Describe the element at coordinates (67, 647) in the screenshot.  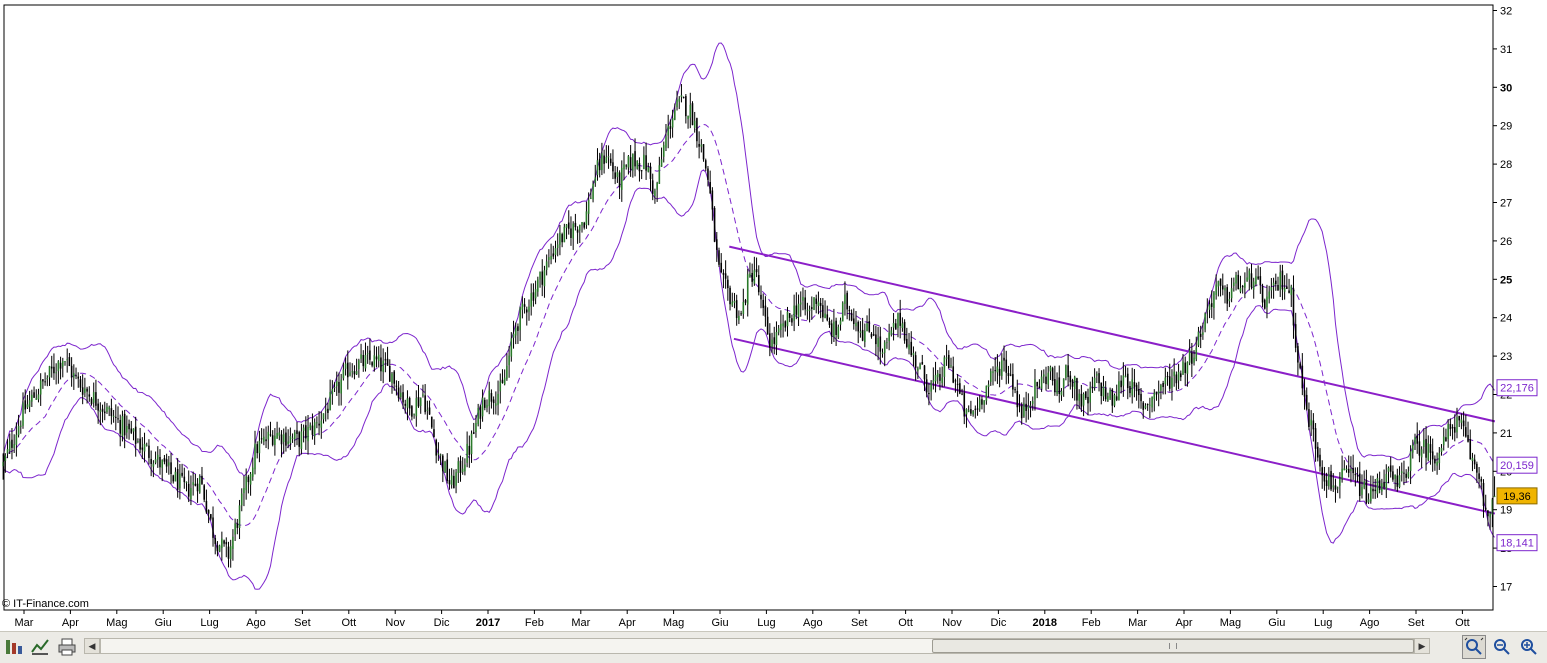
I see `print-button` at that location.